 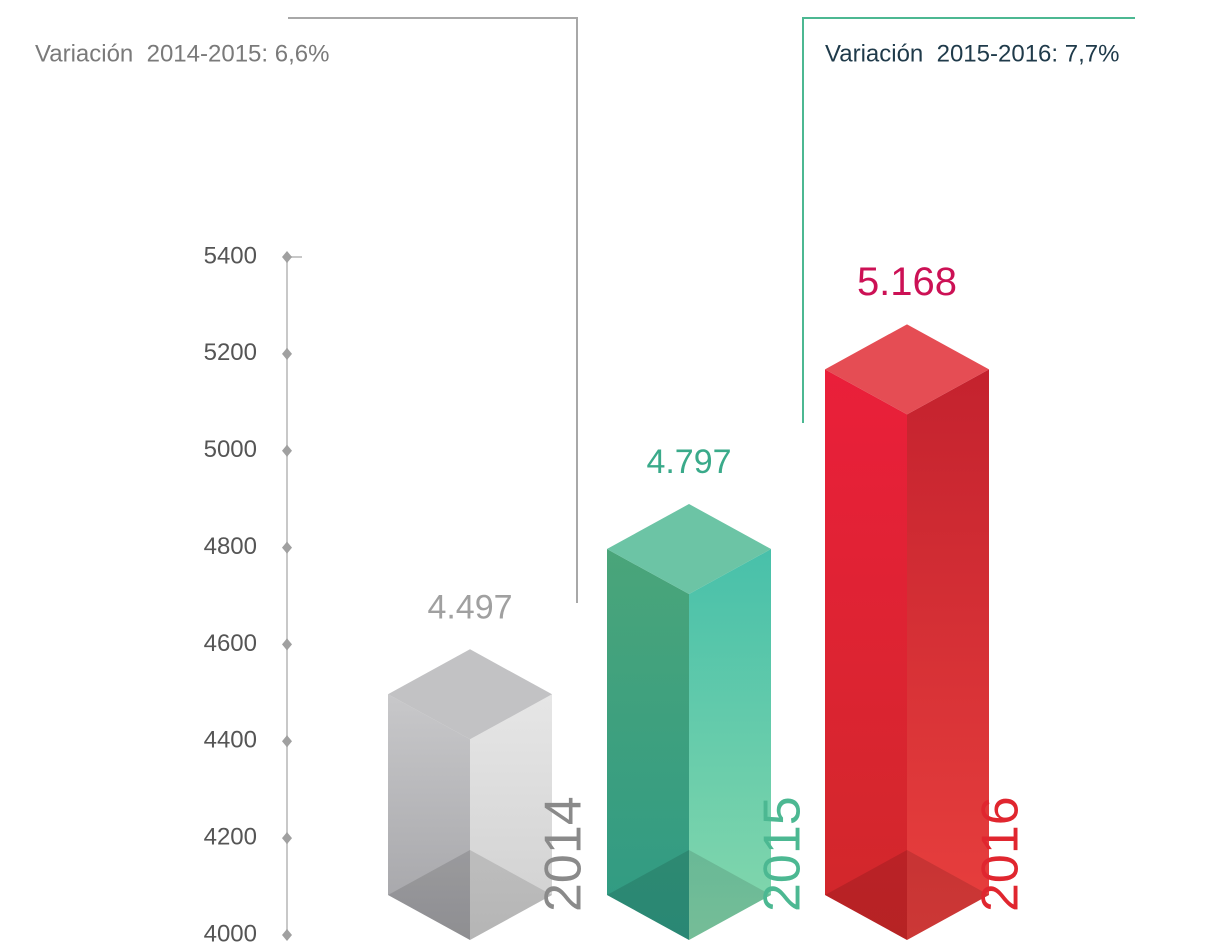 I want to click on value-label: 4.797, so click(x=688, y=462).